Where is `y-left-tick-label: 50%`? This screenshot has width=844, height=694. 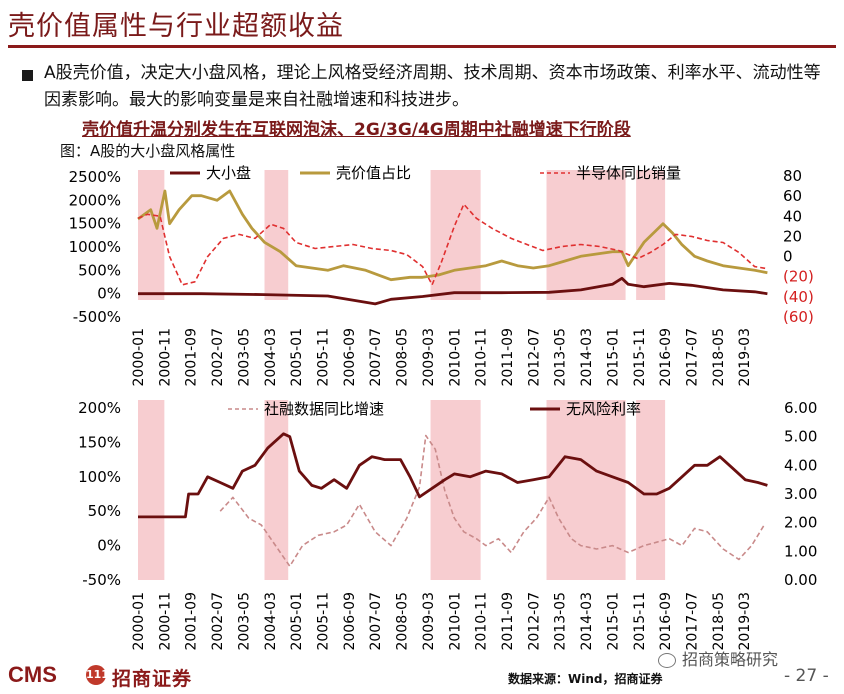
y-left-tick-label: 50% is located at coordinates (104, 511).